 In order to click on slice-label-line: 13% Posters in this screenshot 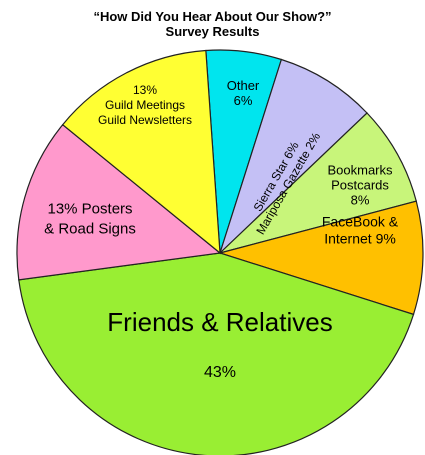, I will do `click(89, 208)`.